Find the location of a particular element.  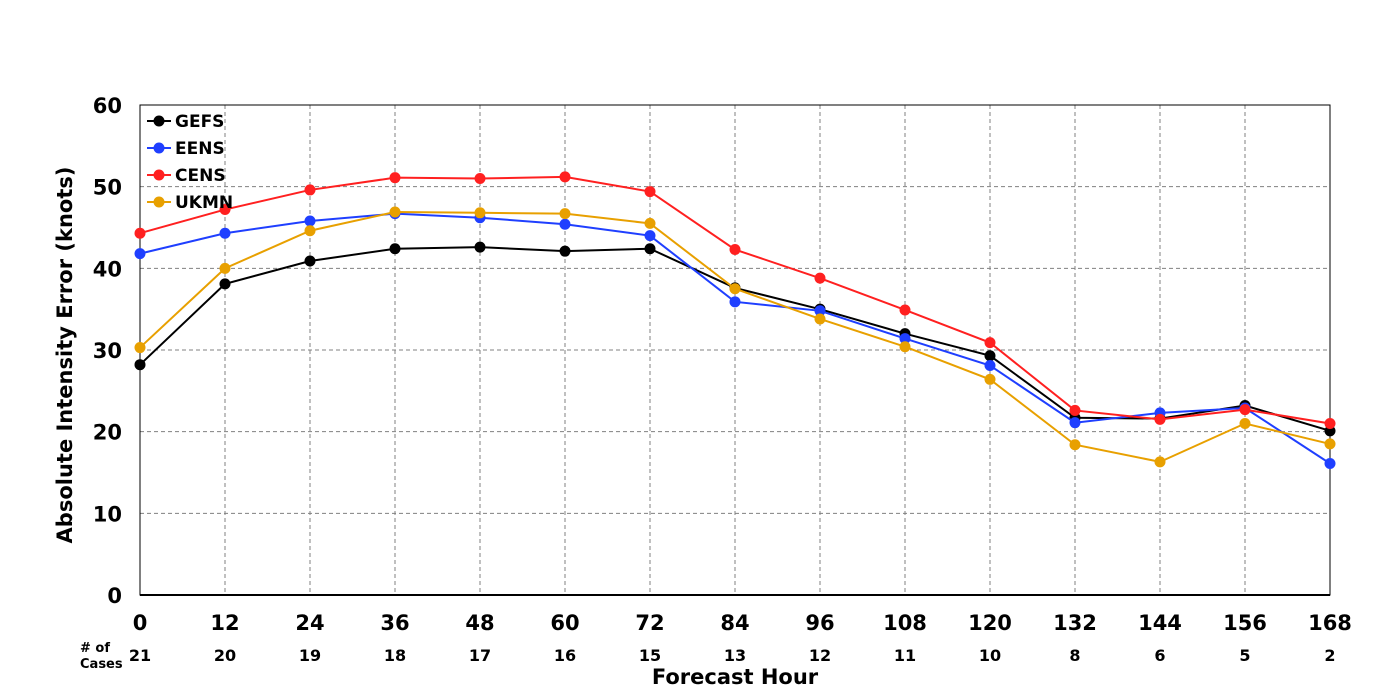

x-tick-label: 24 is located at coordinates (309, 623).